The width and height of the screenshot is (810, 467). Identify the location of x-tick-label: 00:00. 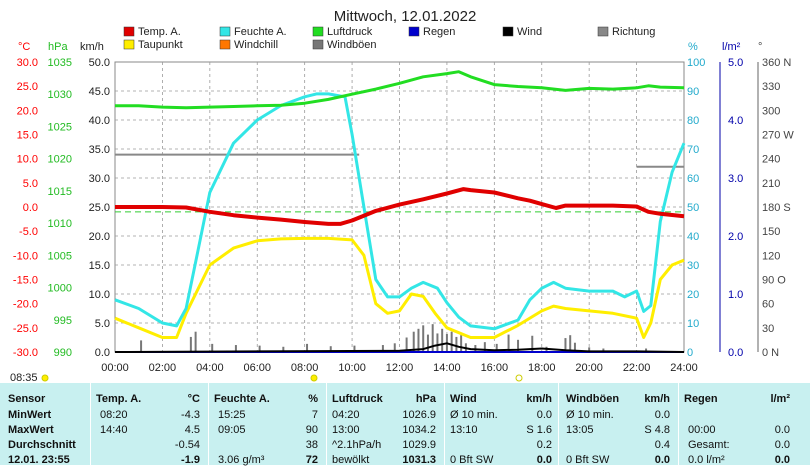
(115, 368).